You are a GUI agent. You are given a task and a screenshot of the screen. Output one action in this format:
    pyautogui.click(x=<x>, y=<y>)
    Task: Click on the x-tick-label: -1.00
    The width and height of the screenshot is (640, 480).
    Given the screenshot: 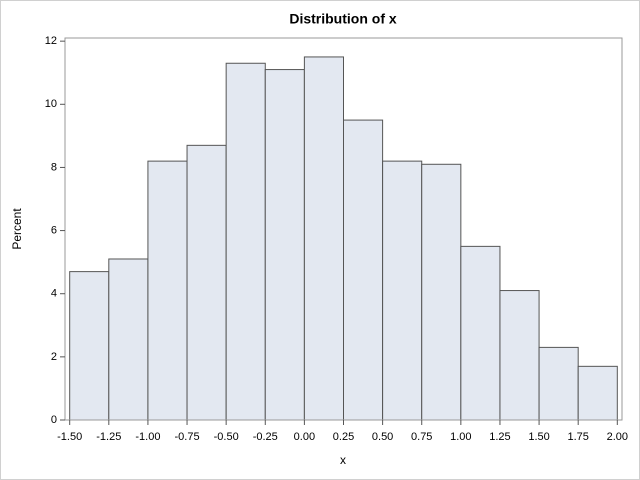 What is the action you would take?
    pyautogui.click(x=147, y=437)
    